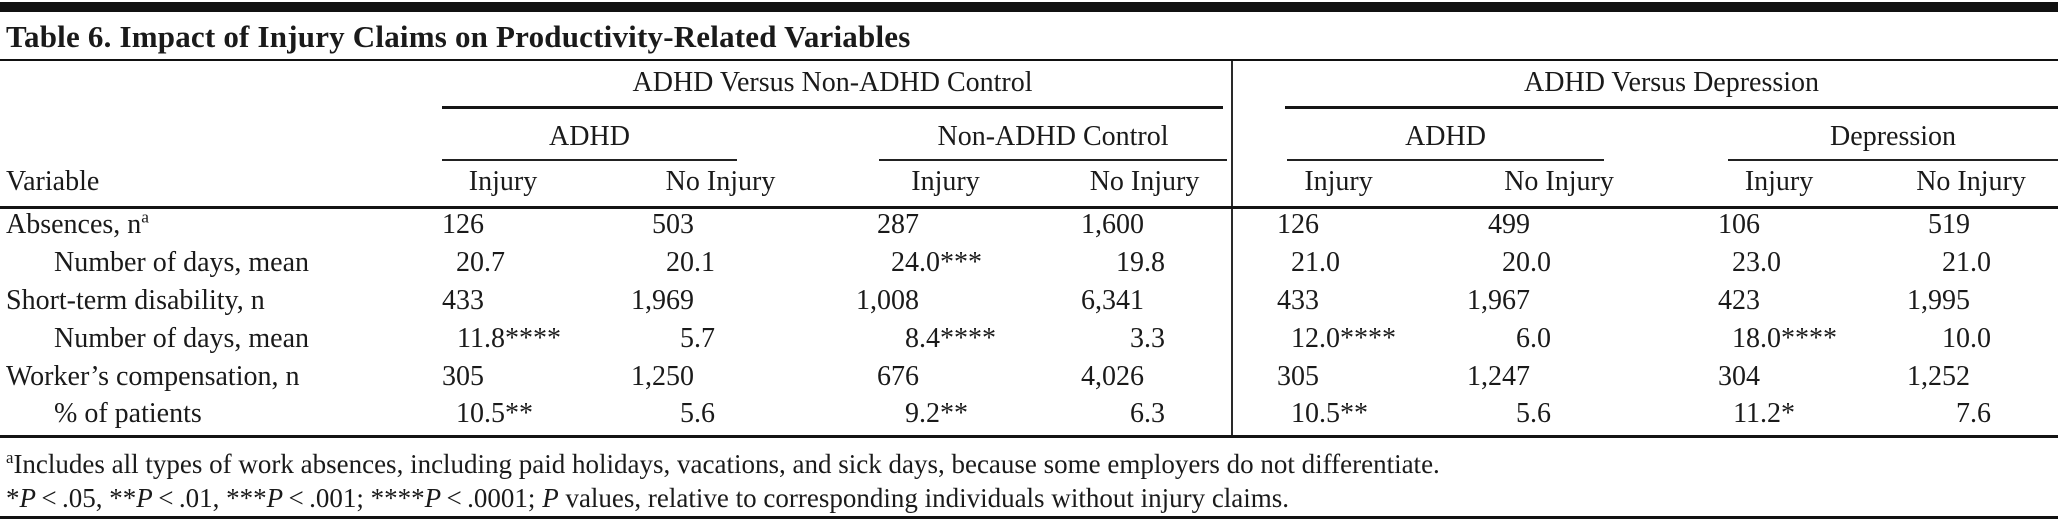  What do you see at coordinates (1029, 226) in the screenshot?
I see `table-row: Absences, na 126 503 287 1,600 126 499 106 519` at bounding box center [1029, 226].